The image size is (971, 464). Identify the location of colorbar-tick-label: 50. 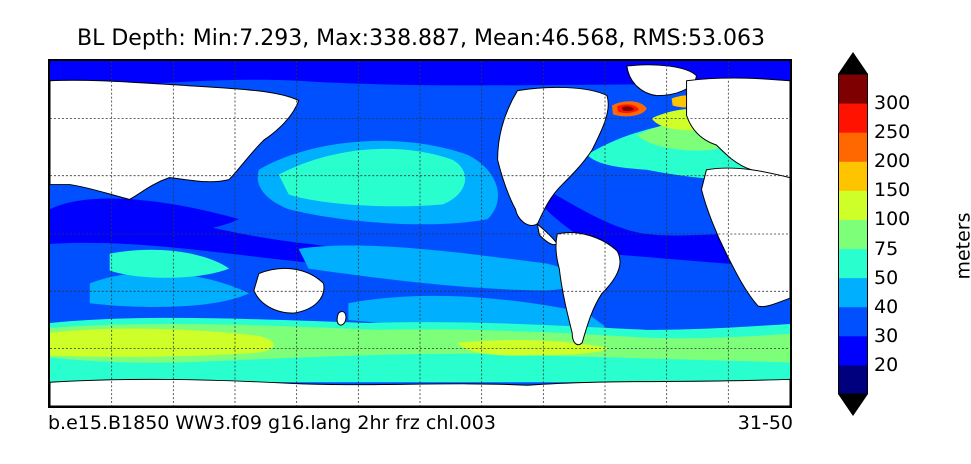
(886, 277).